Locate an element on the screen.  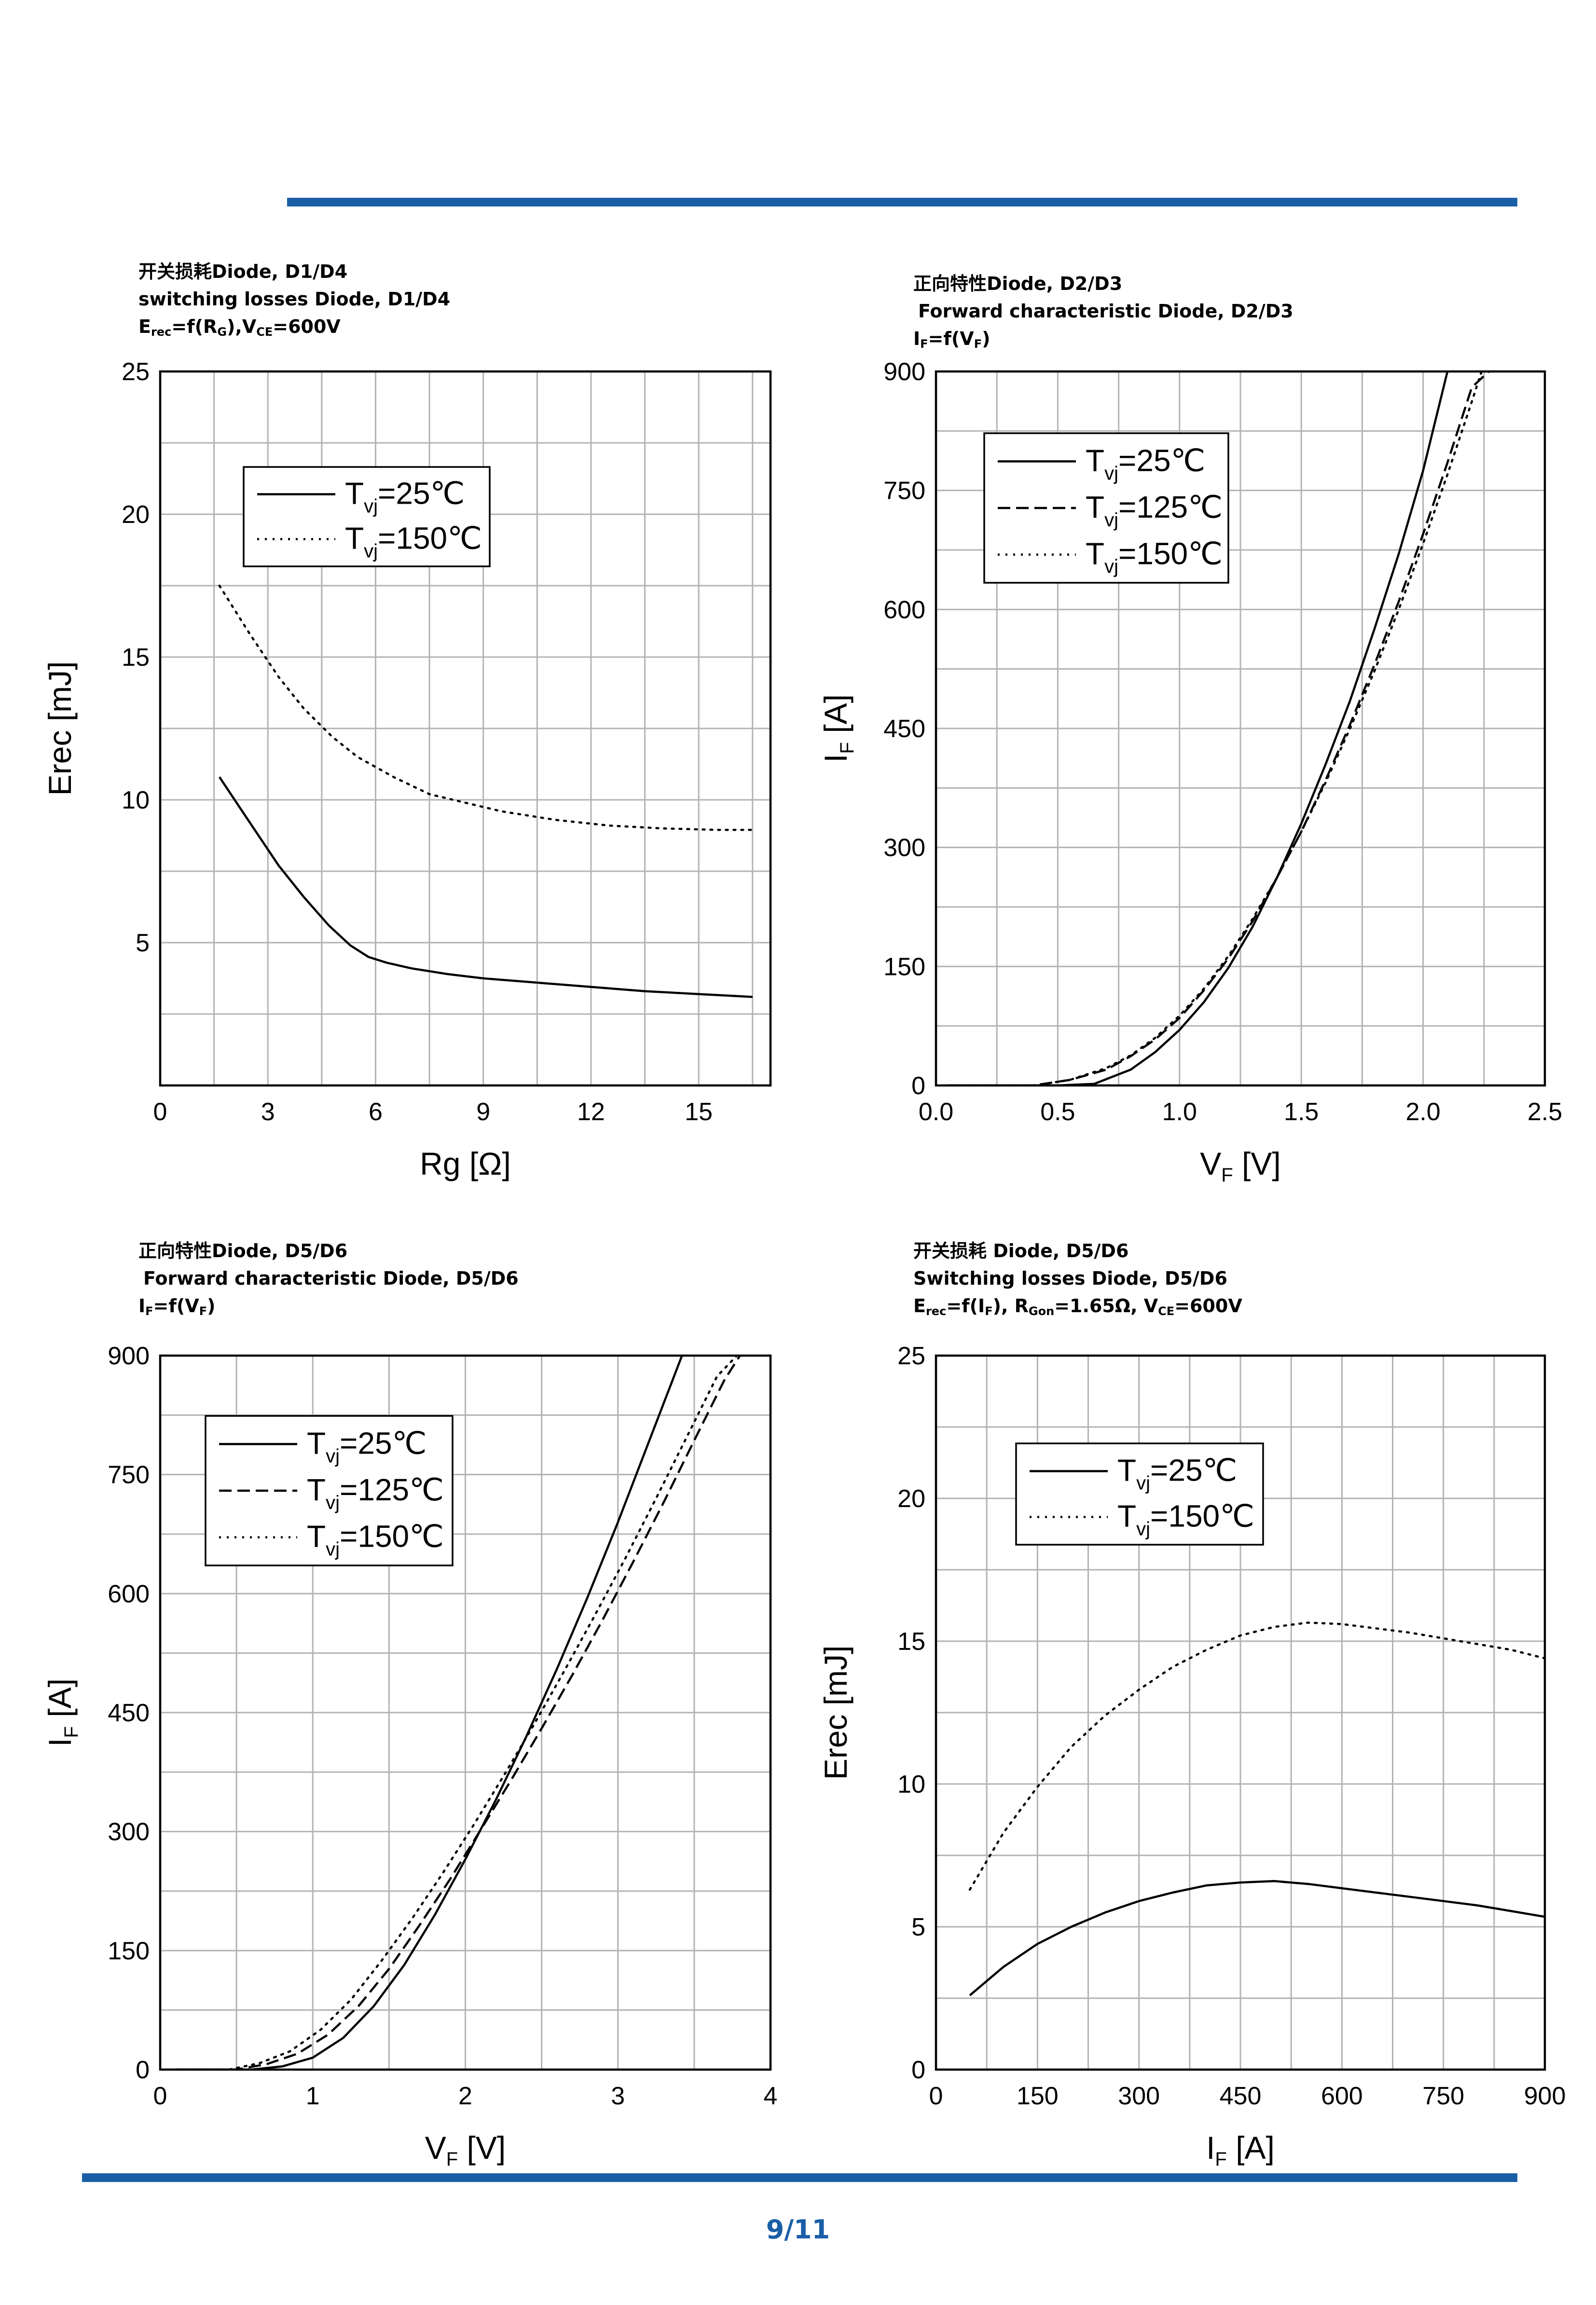
x-tick-label: 1.5 is located at coordinates (1302, 1112).